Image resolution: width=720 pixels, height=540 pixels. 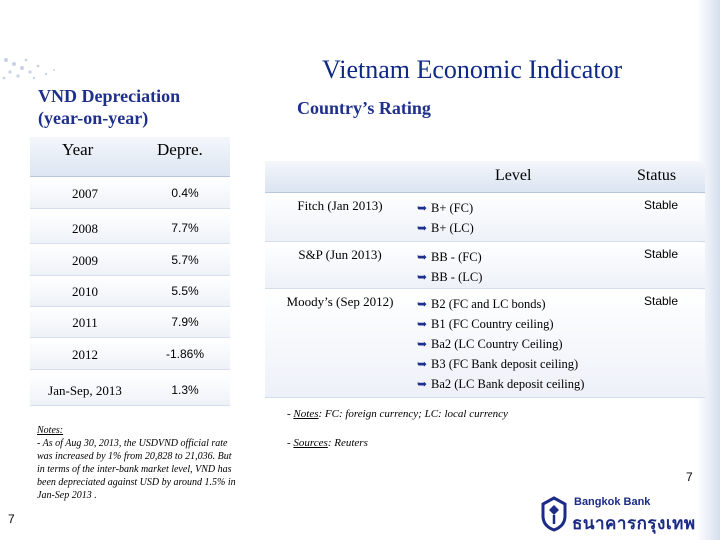 I want to click on notes-label: Notes:, so click(x=50, y=430).